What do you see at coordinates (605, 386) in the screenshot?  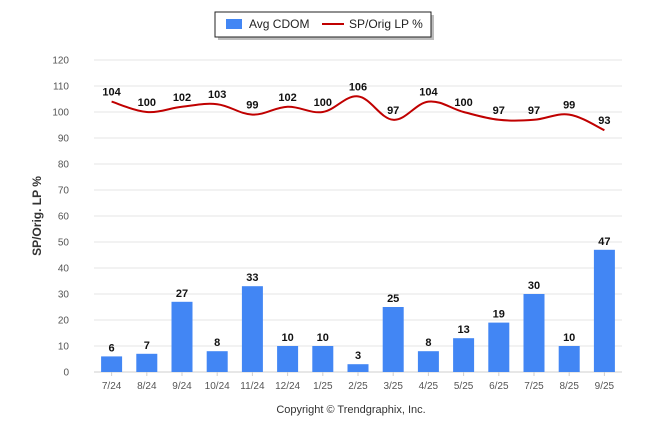 I see `x-tick-label: 9/25` at bounding box center [605, 386].